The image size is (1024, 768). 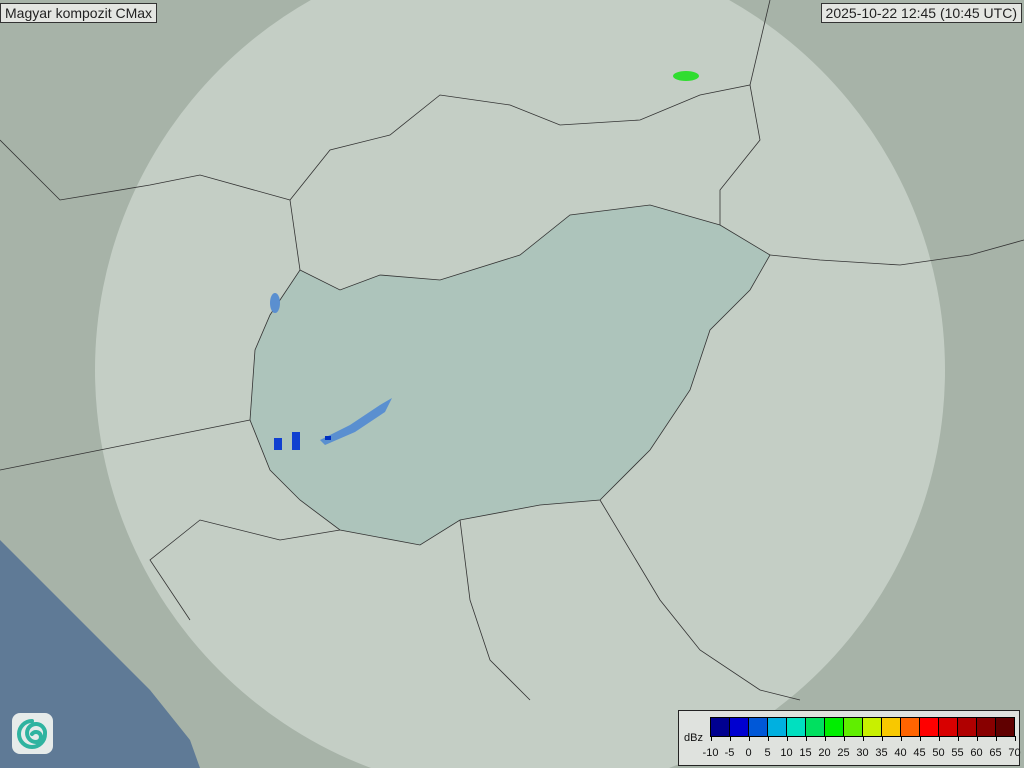 What do you see at coordinates (976, 753) in the screenshot?
I see `tick-label: 60` at bounding box center [976, 753].